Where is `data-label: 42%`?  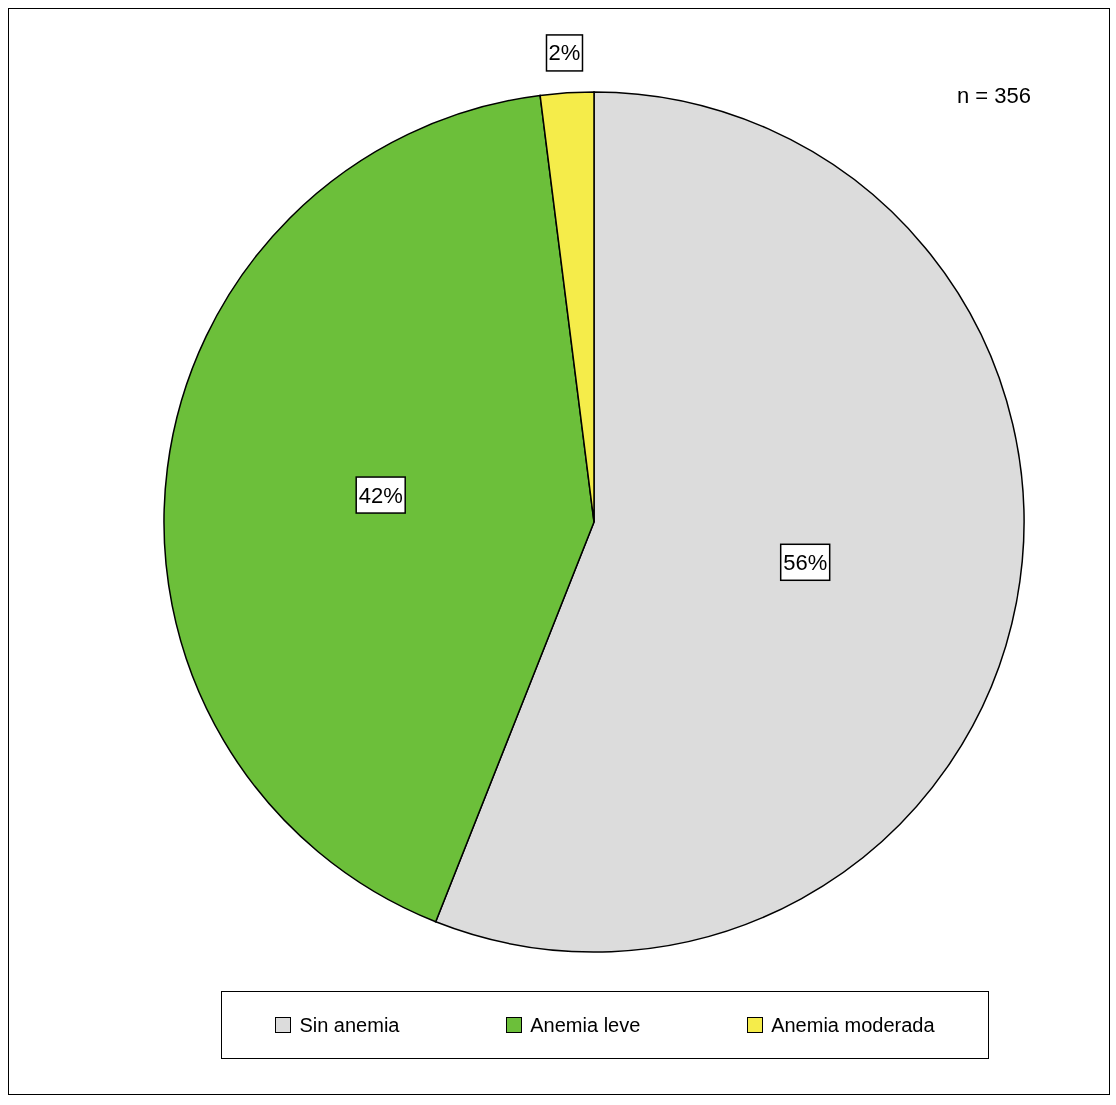 data-label: 42% is located at coordinates (380, 495).